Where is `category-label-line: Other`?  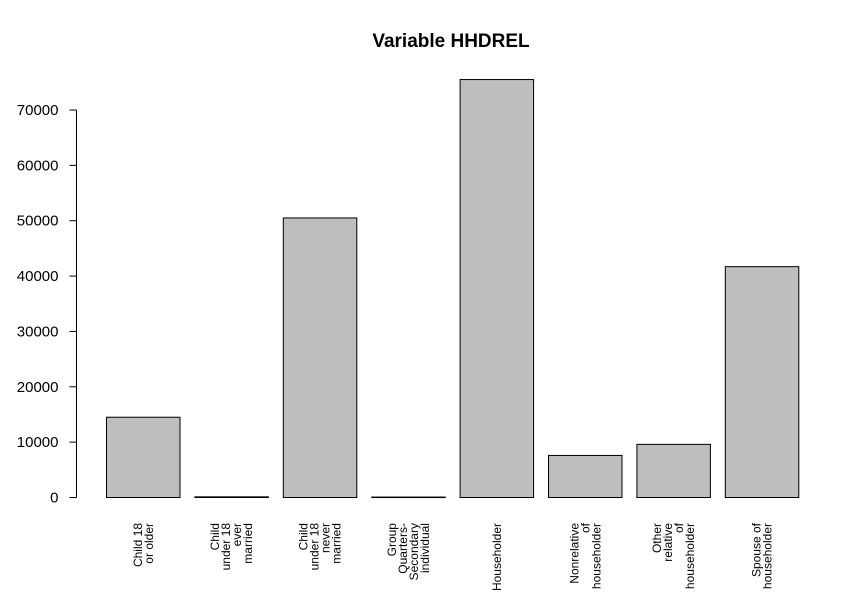
category-label-line: Other is located at coordinates (657, 538).